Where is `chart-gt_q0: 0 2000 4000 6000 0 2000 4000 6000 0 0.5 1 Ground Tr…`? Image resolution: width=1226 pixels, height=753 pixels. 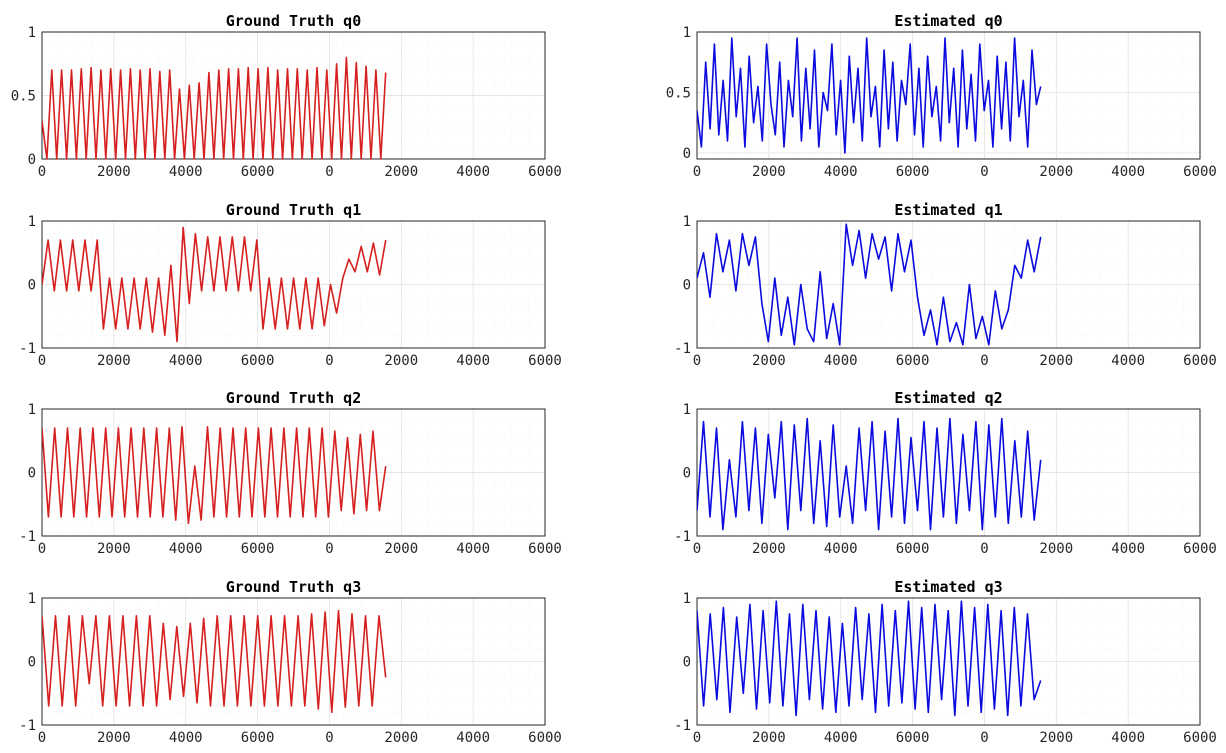
chart-gt_q0: 0 2000 4000 6000 0 2000 4000 6000 0 0.5 1 Ground Tr… is located at coordinates (286, 96).